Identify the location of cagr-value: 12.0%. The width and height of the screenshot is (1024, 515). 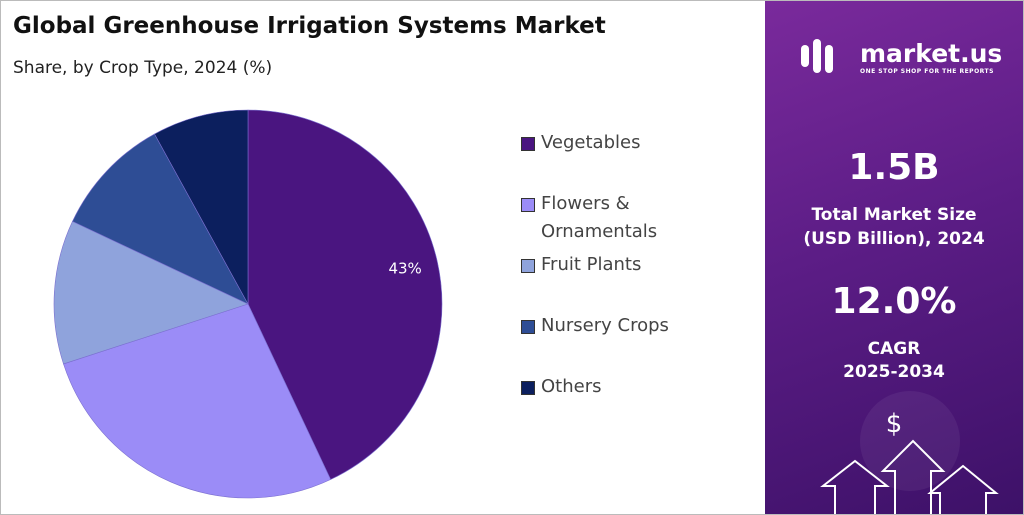
(894, 301).